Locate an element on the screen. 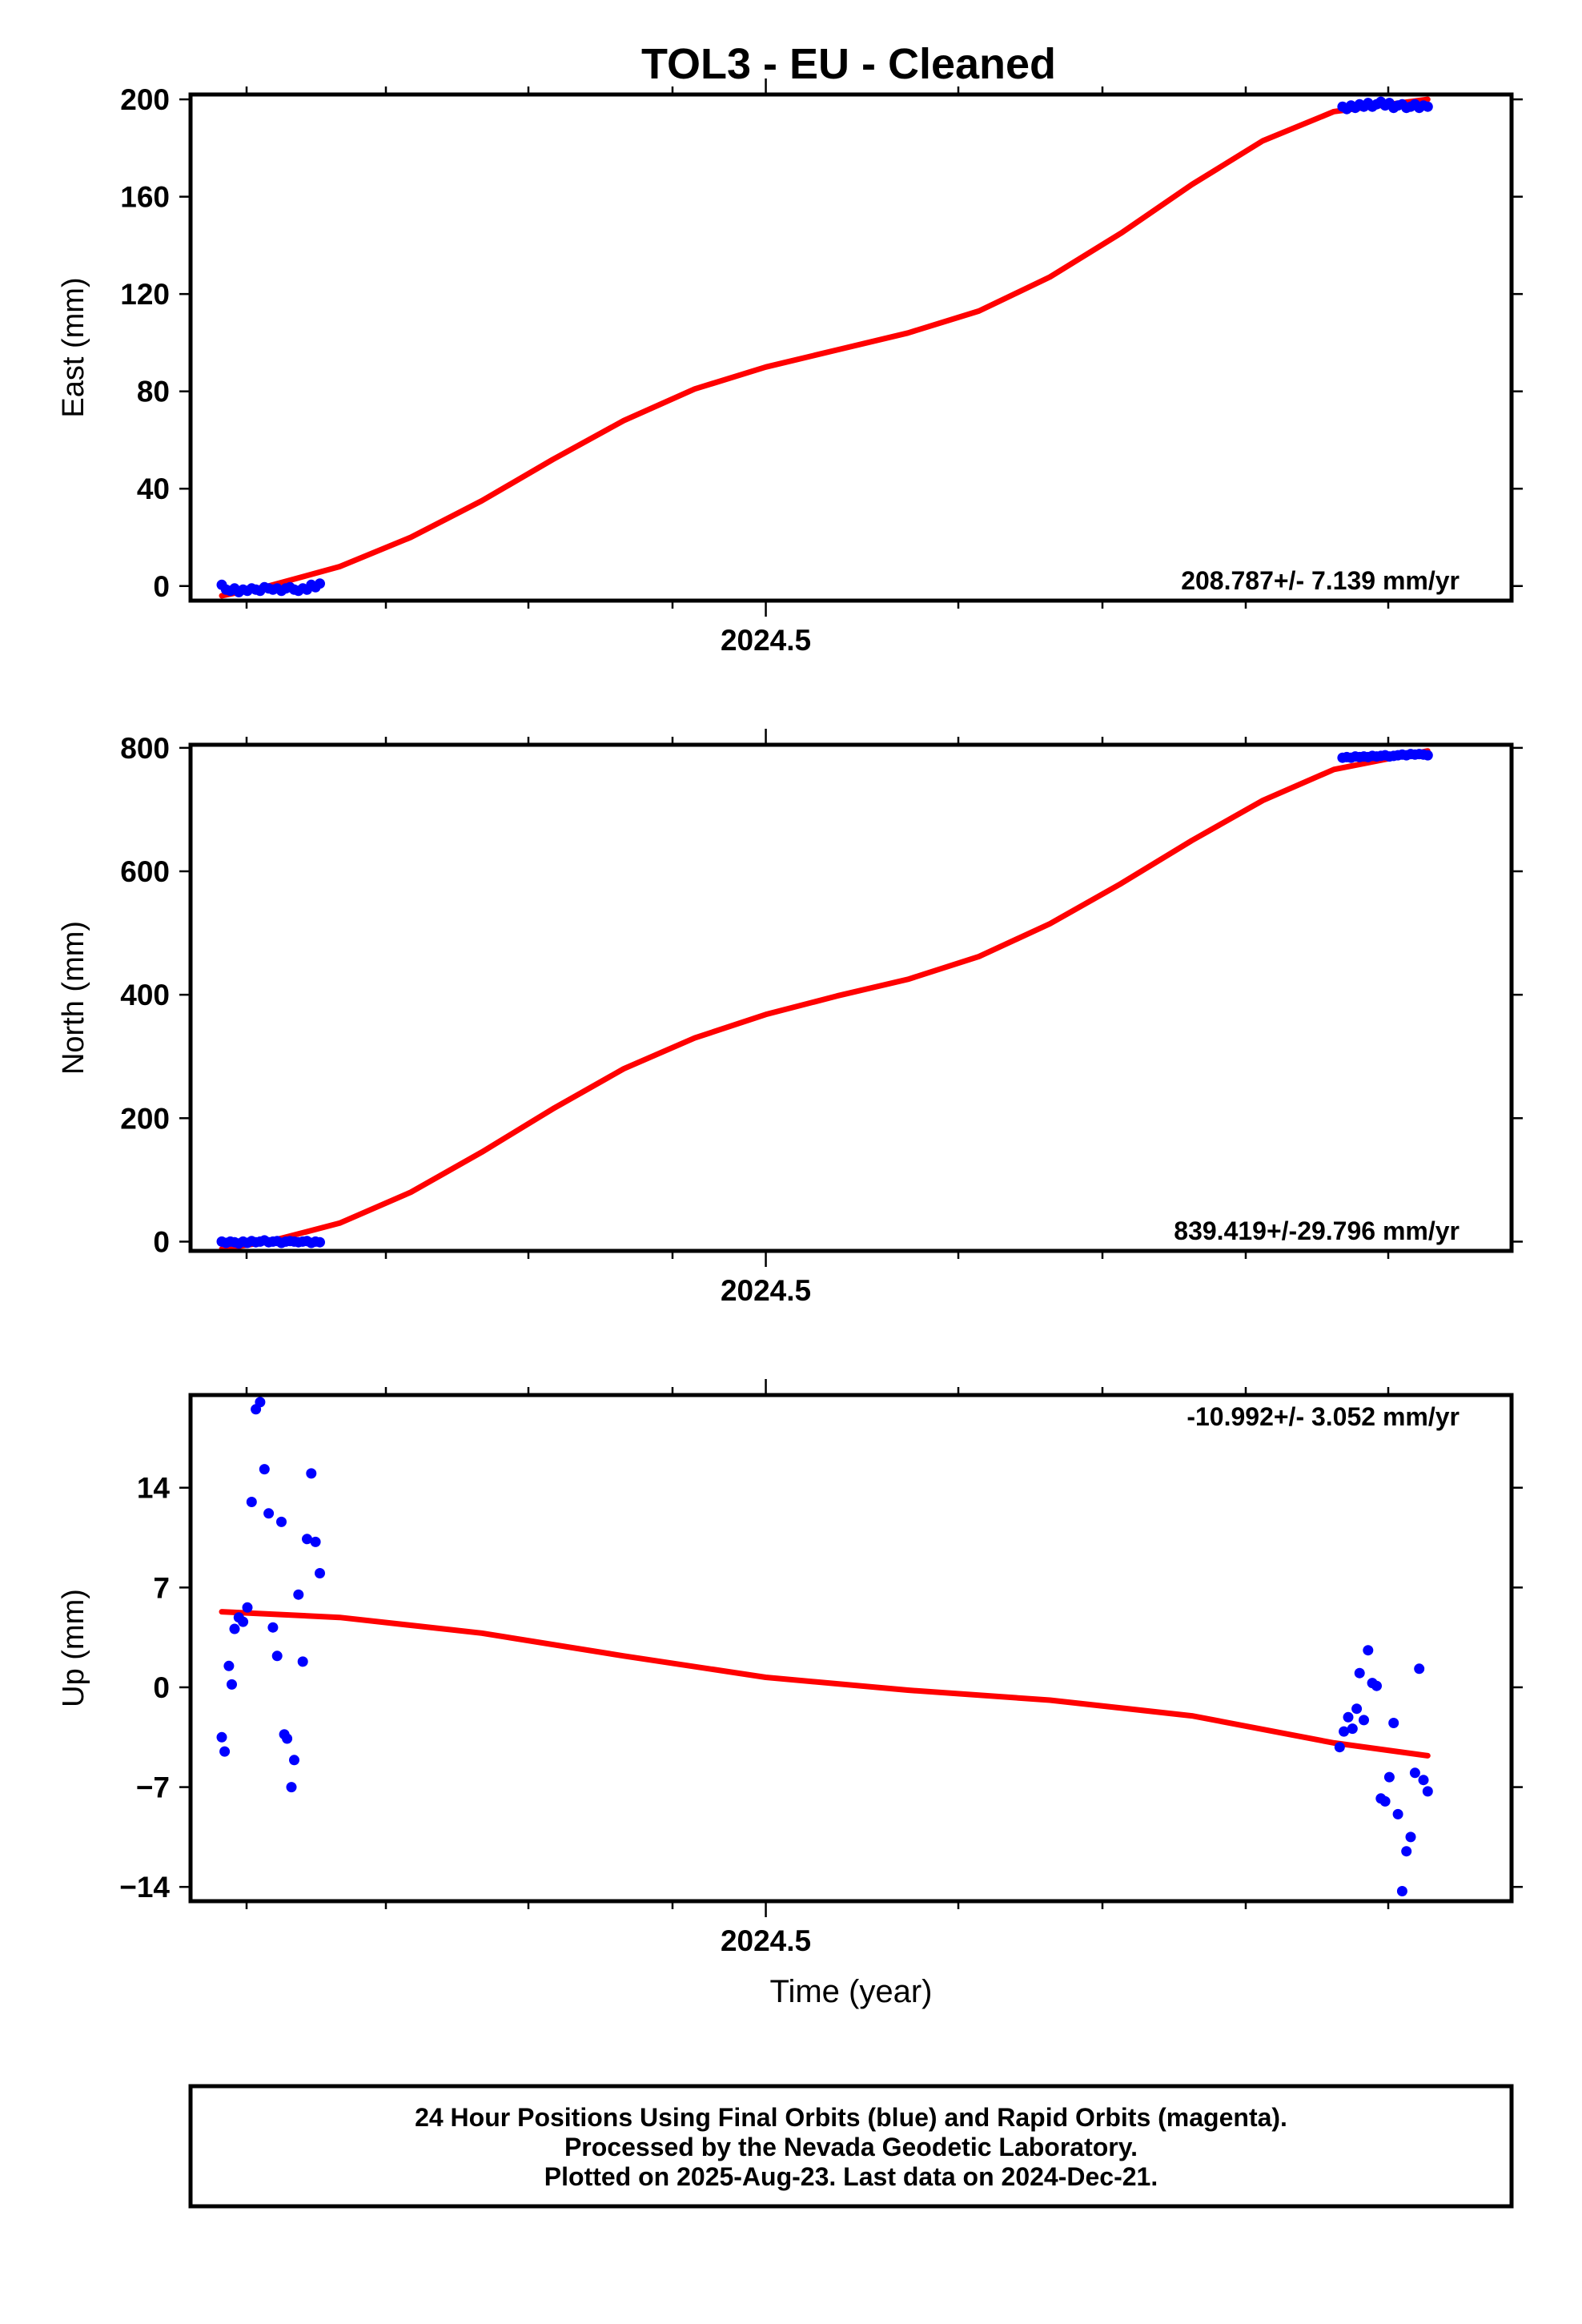  x-axis-label: Time (year) is located at coordinates (851, 1992).